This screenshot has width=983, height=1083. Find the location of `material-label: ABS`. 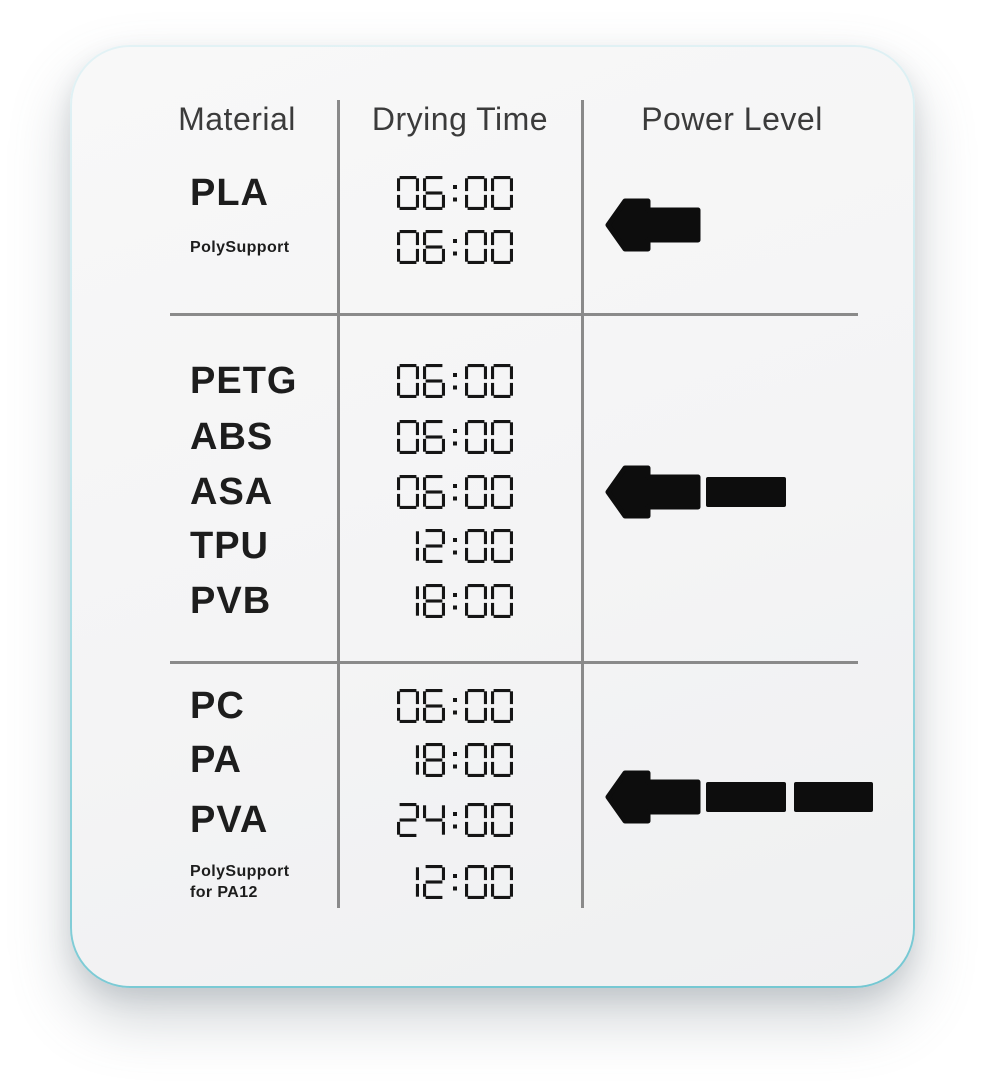

material-label: ABS is located at coordinates (232, 437).